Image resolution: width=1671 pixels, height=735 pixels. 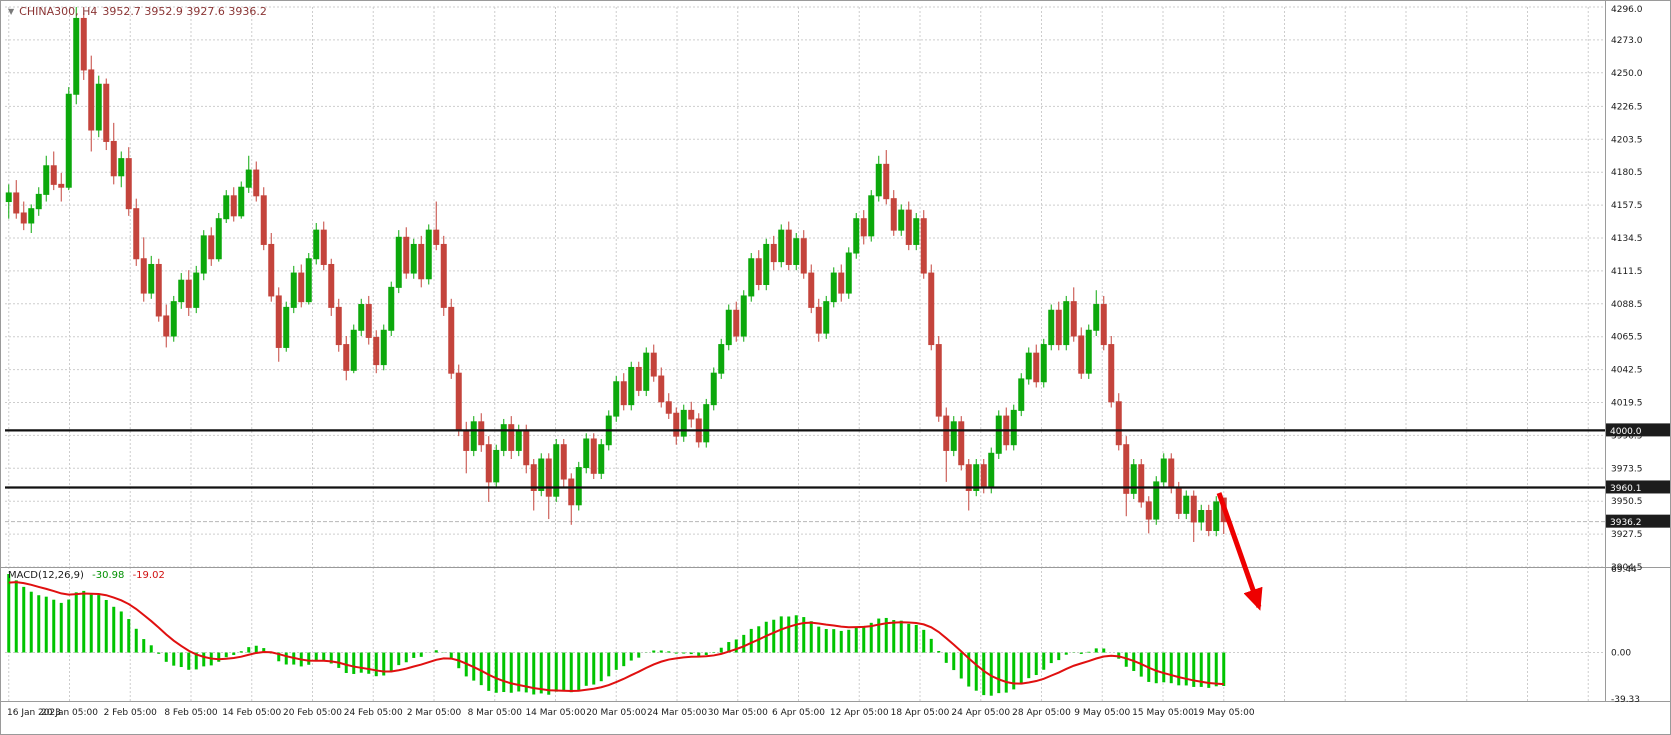 I want to click on macd-signal-value: -19.02, so click(x=148, y=575).